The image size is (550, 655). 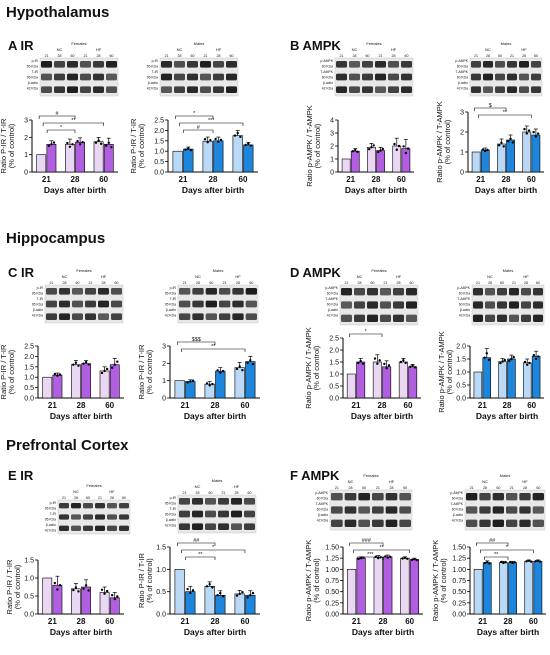 What do you see at coordinates (219, 49) in the screenshot?
I see `blot-group-label-hf: HF` at bounding box center [219, 49].